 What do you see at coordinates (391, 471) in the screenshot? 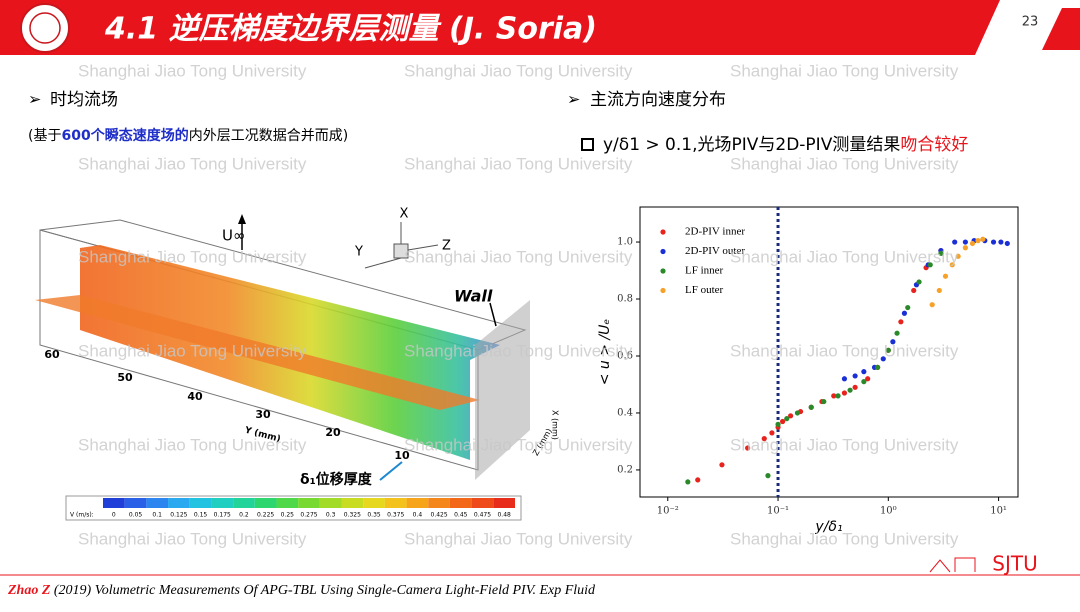
I see `delta-arrow` at bounding box center [391, 471].